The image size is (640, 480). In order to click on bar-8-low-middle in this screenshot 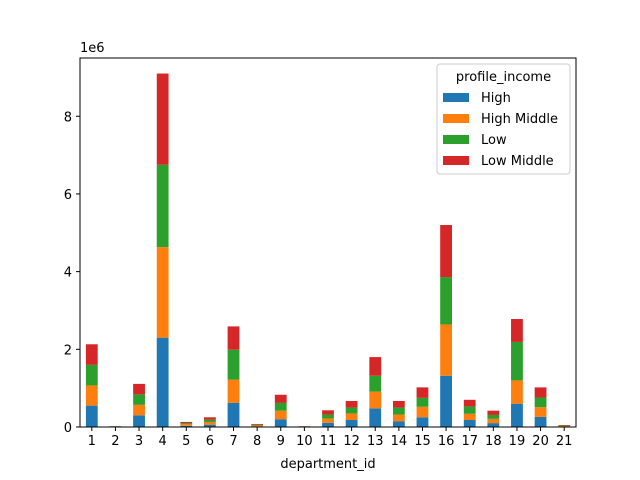, I will do `click(257, 424)`.